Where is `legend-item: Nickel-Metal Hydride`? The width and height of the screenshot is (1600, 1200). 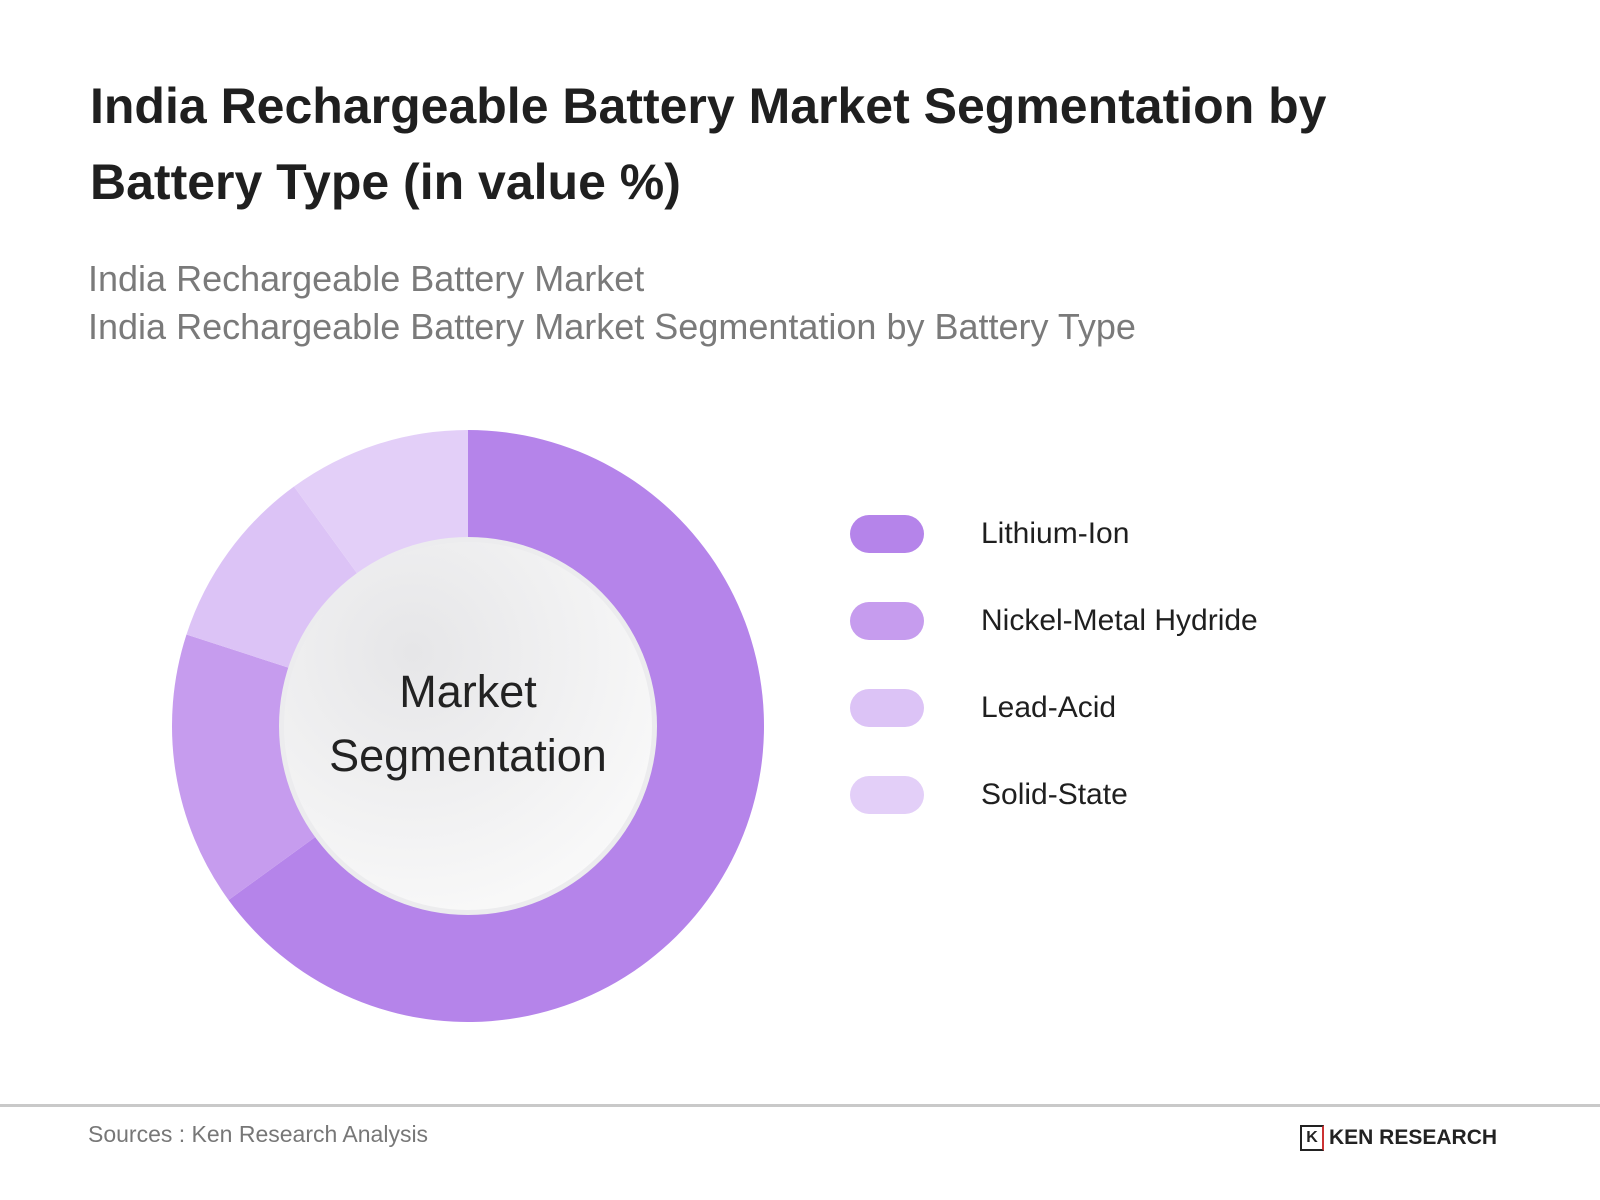 legend-item: Nickel-Metal Hydride is located at coordinates (1054, 621).